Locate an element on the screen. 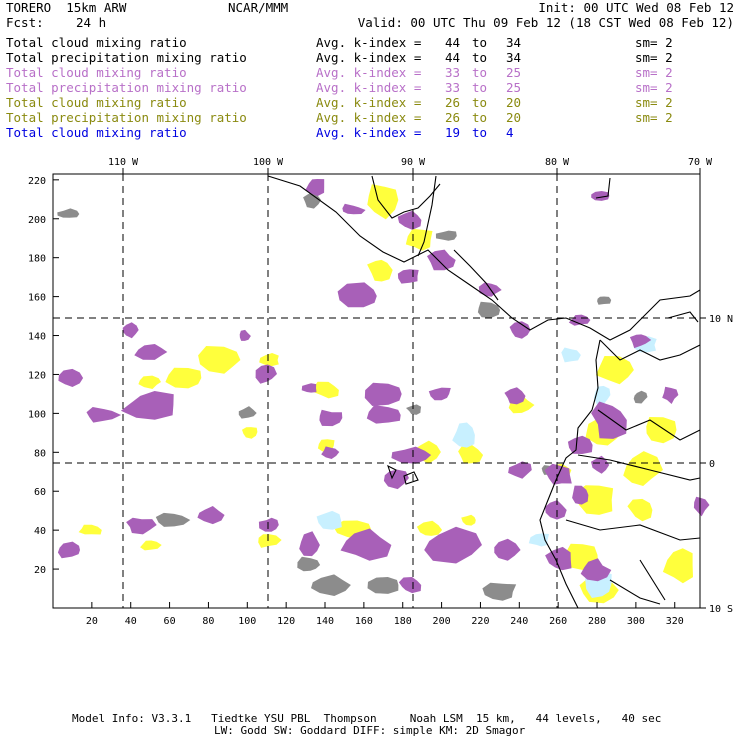 Image resolution: width=740 pixels, height=740 pixels. legend-k_to: 25 is located at coordinates (514, 72).